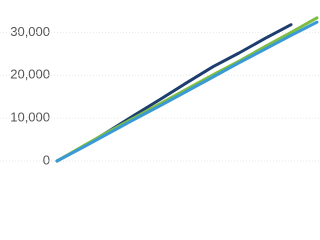  What do you see at coordinates (30, 117) in the screenshot?
I see `y-tick-label: 10,000` at bounding box center [30, 117].